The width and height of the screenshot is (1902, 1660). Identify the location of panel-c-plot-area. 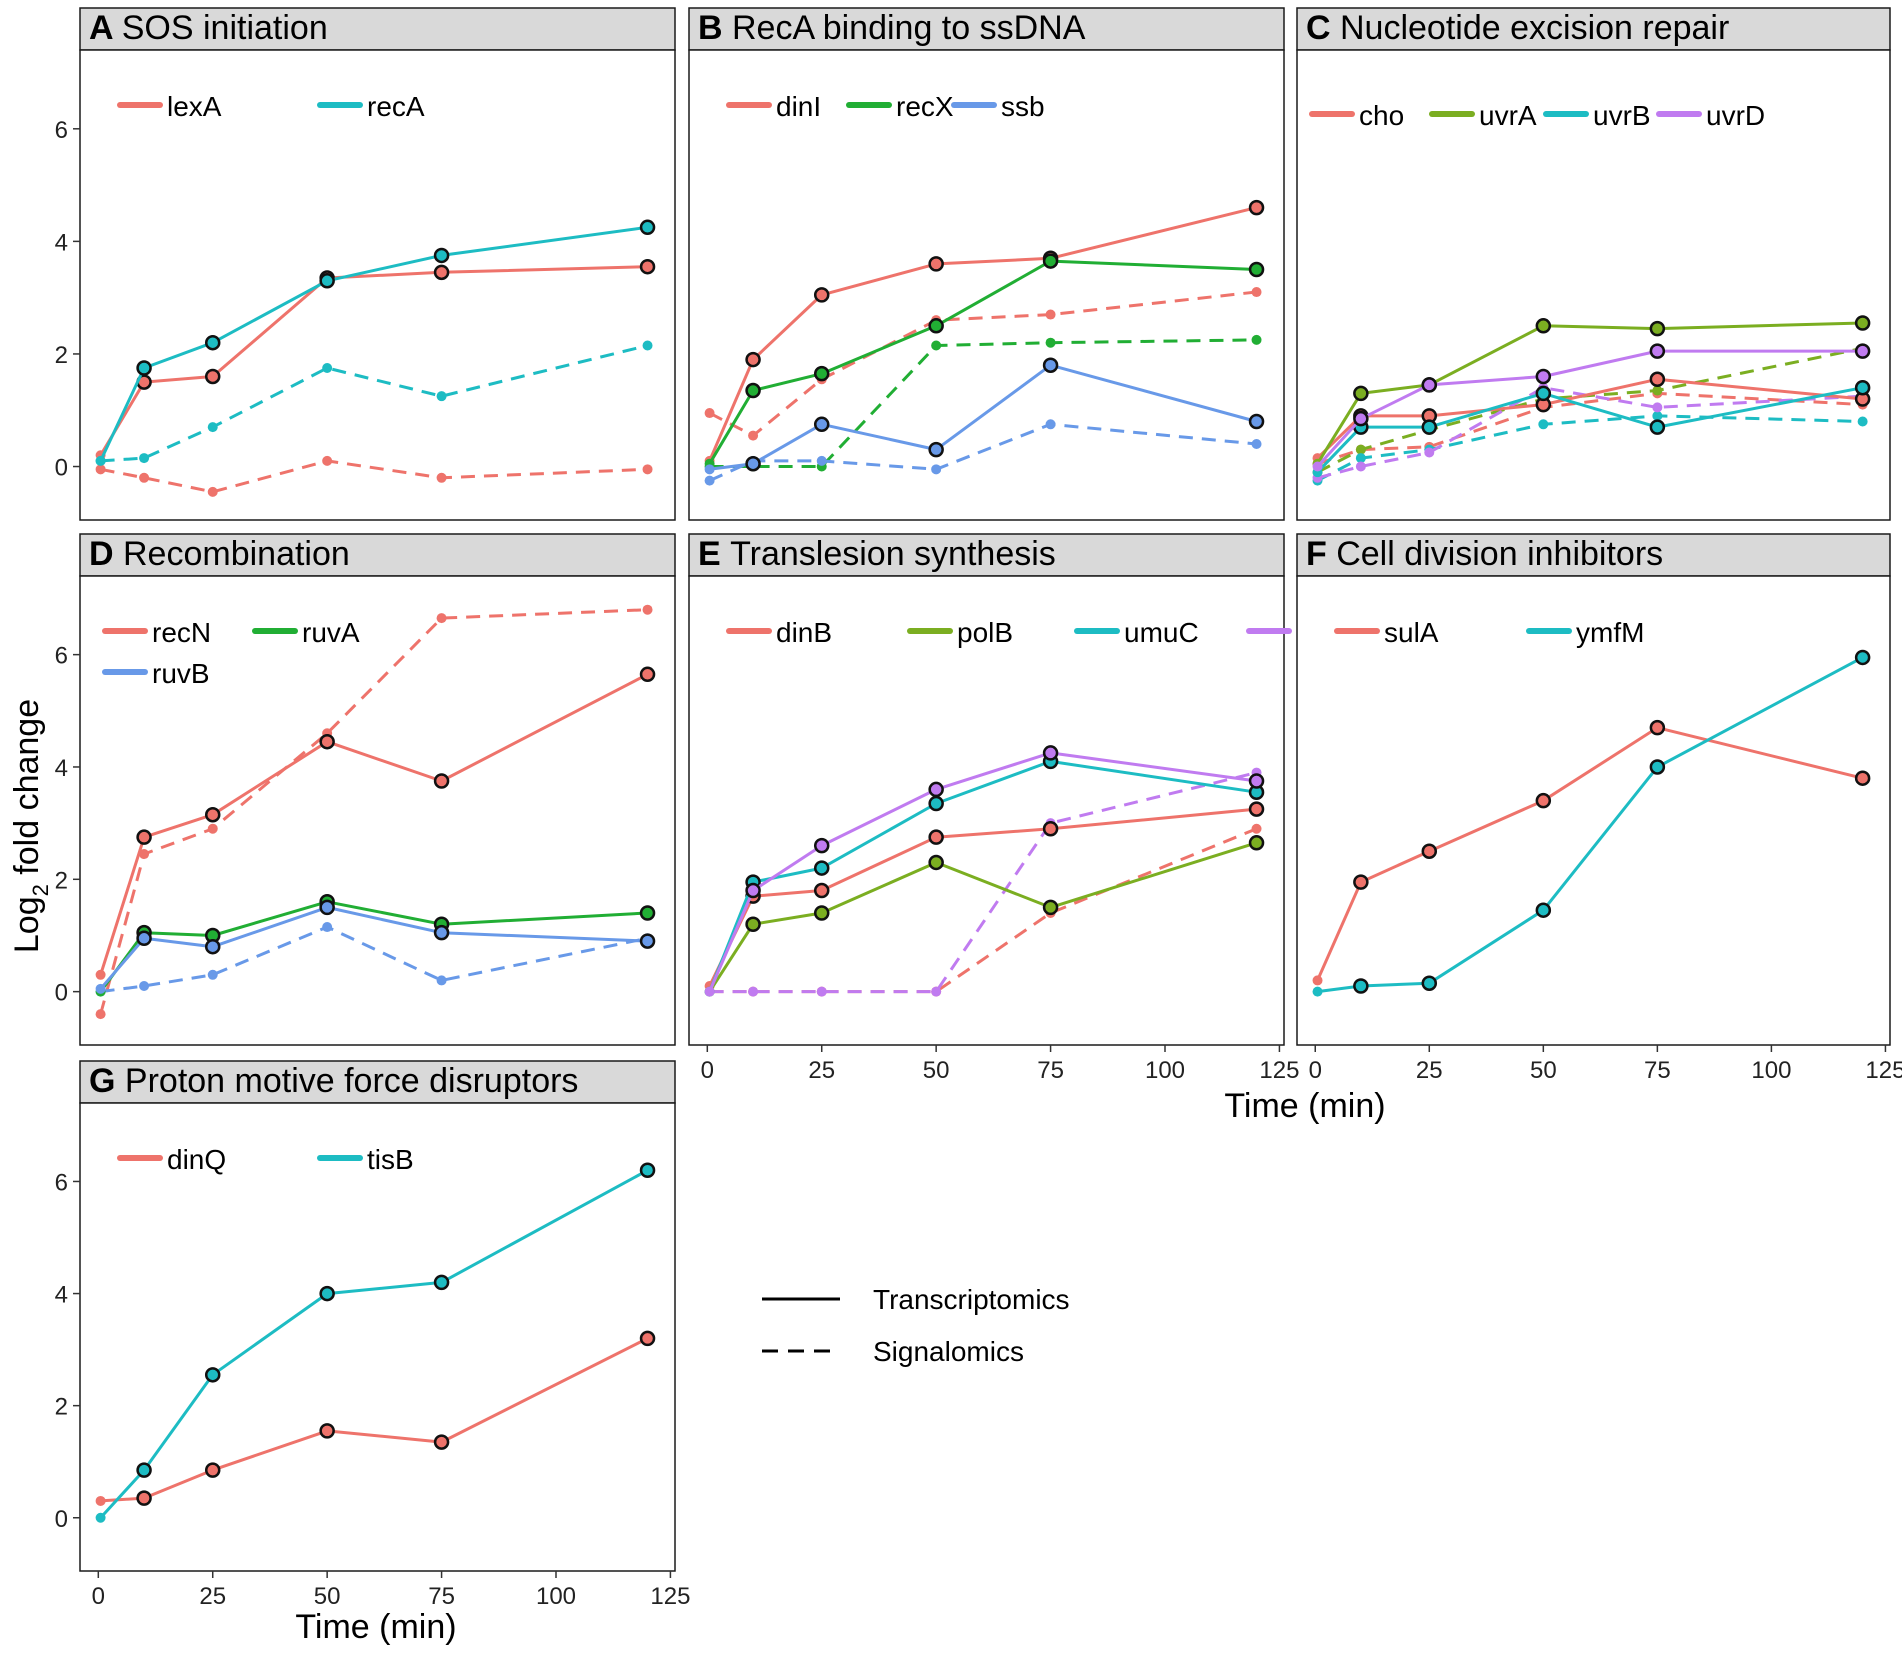
(1593, 285).